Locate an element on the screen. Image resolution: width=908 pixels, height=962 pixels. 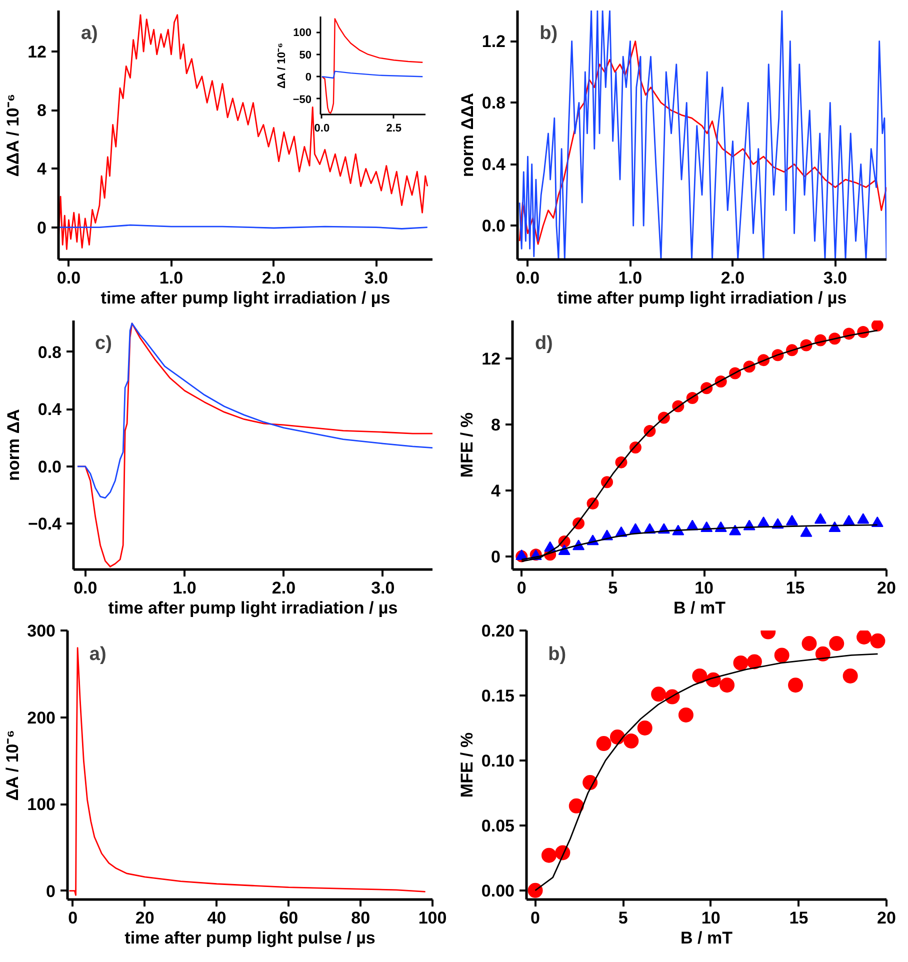
y-tick-label: −0.4 is located at coordinates (45, 524).